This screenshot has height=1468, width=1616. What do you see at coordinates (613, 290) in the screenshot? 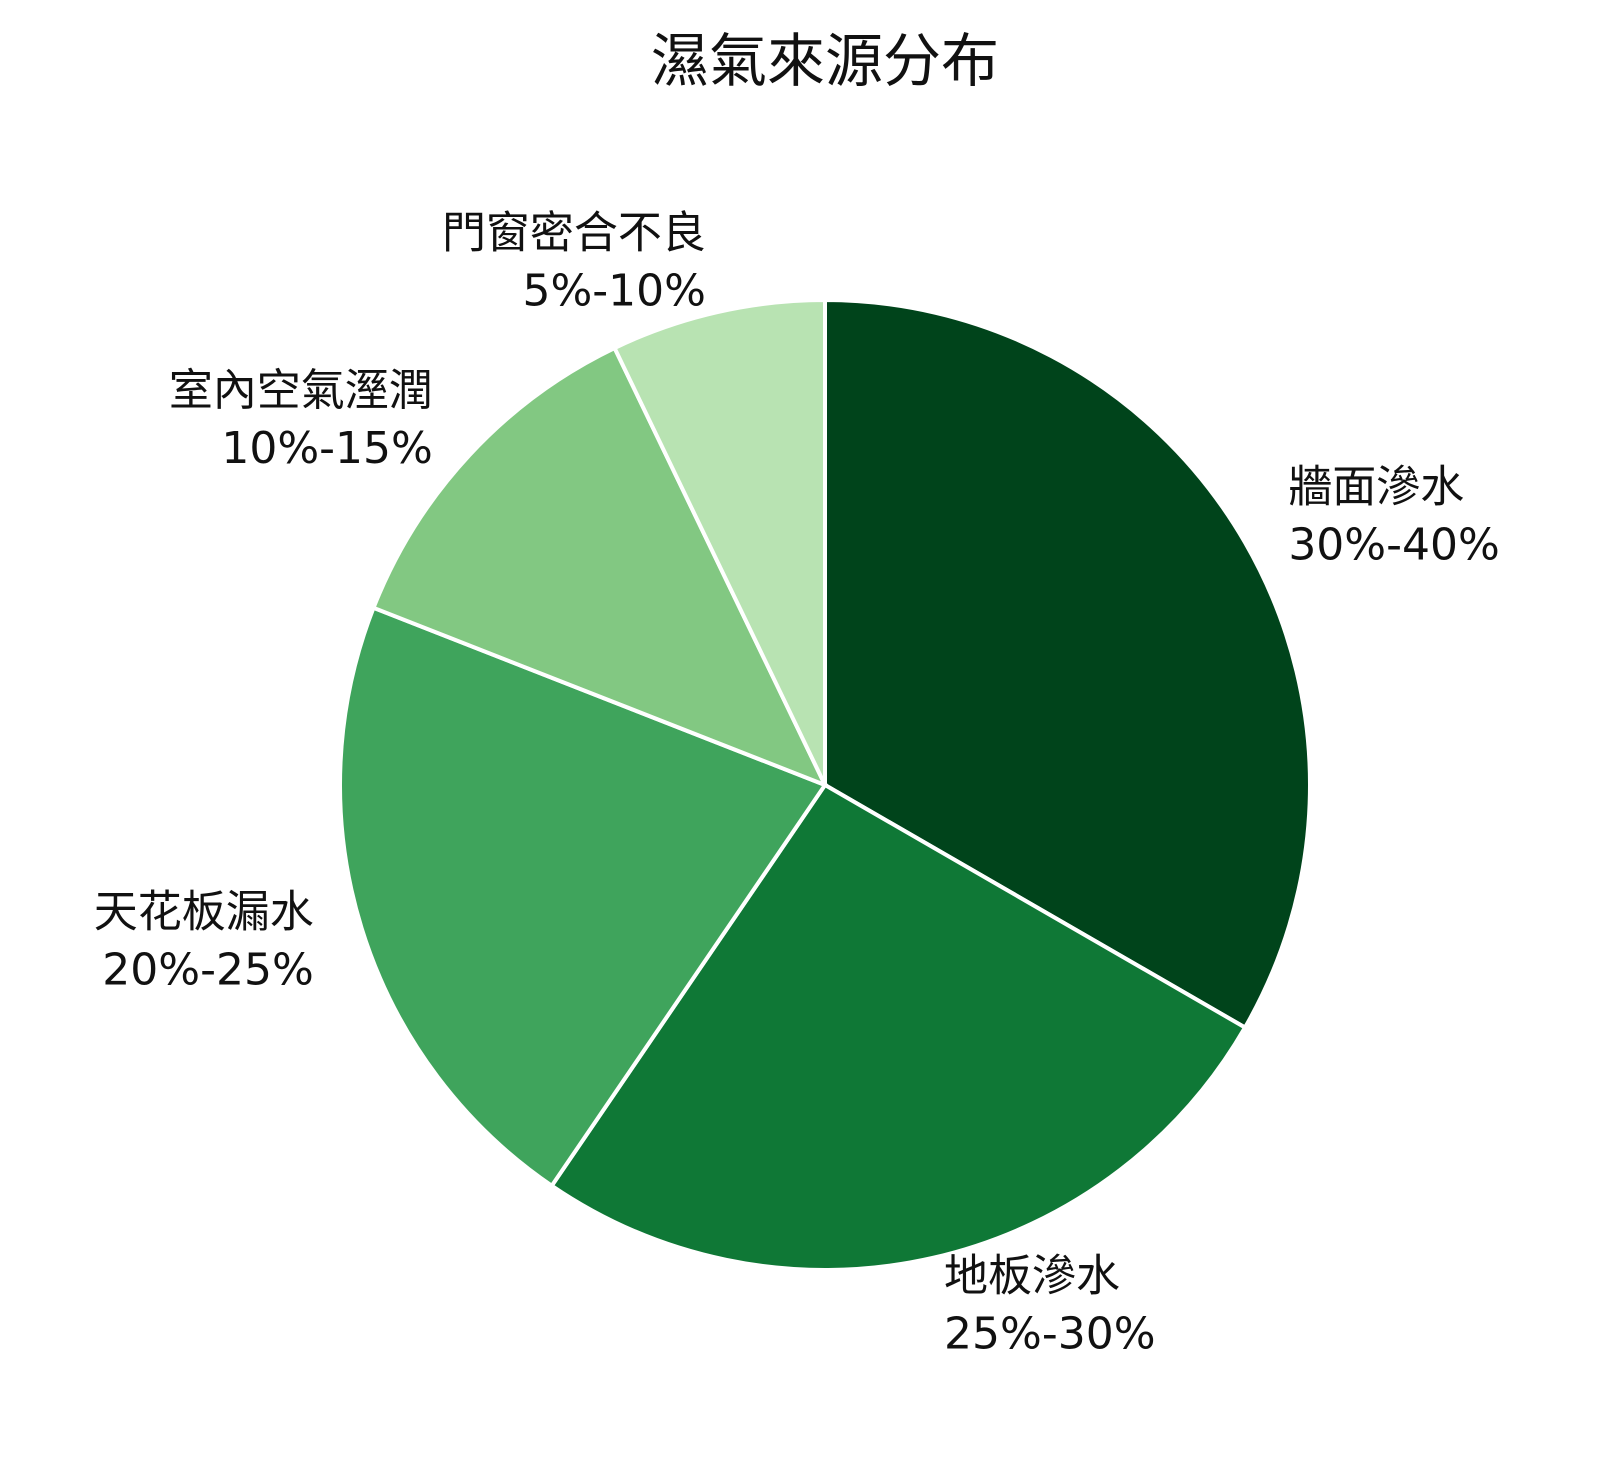
I see `slice-value-label: 5%-10%` at bounding box center [613, 290].